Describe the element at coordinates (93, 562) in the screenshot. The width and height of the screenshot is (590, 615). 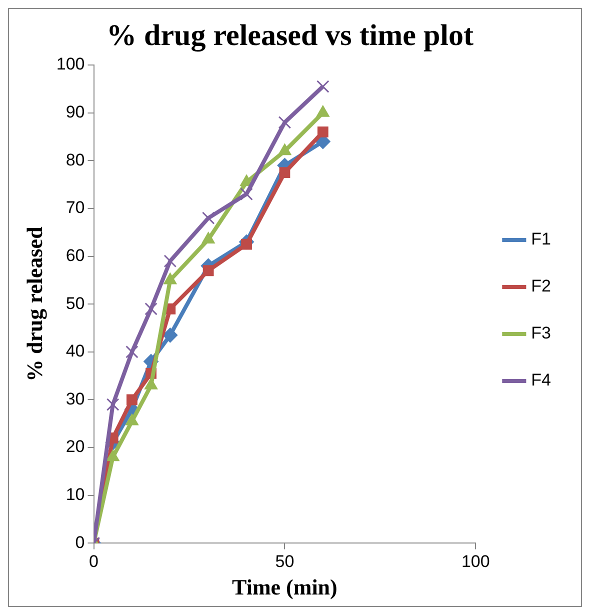
I see `x-tick-label: 0` at that location.